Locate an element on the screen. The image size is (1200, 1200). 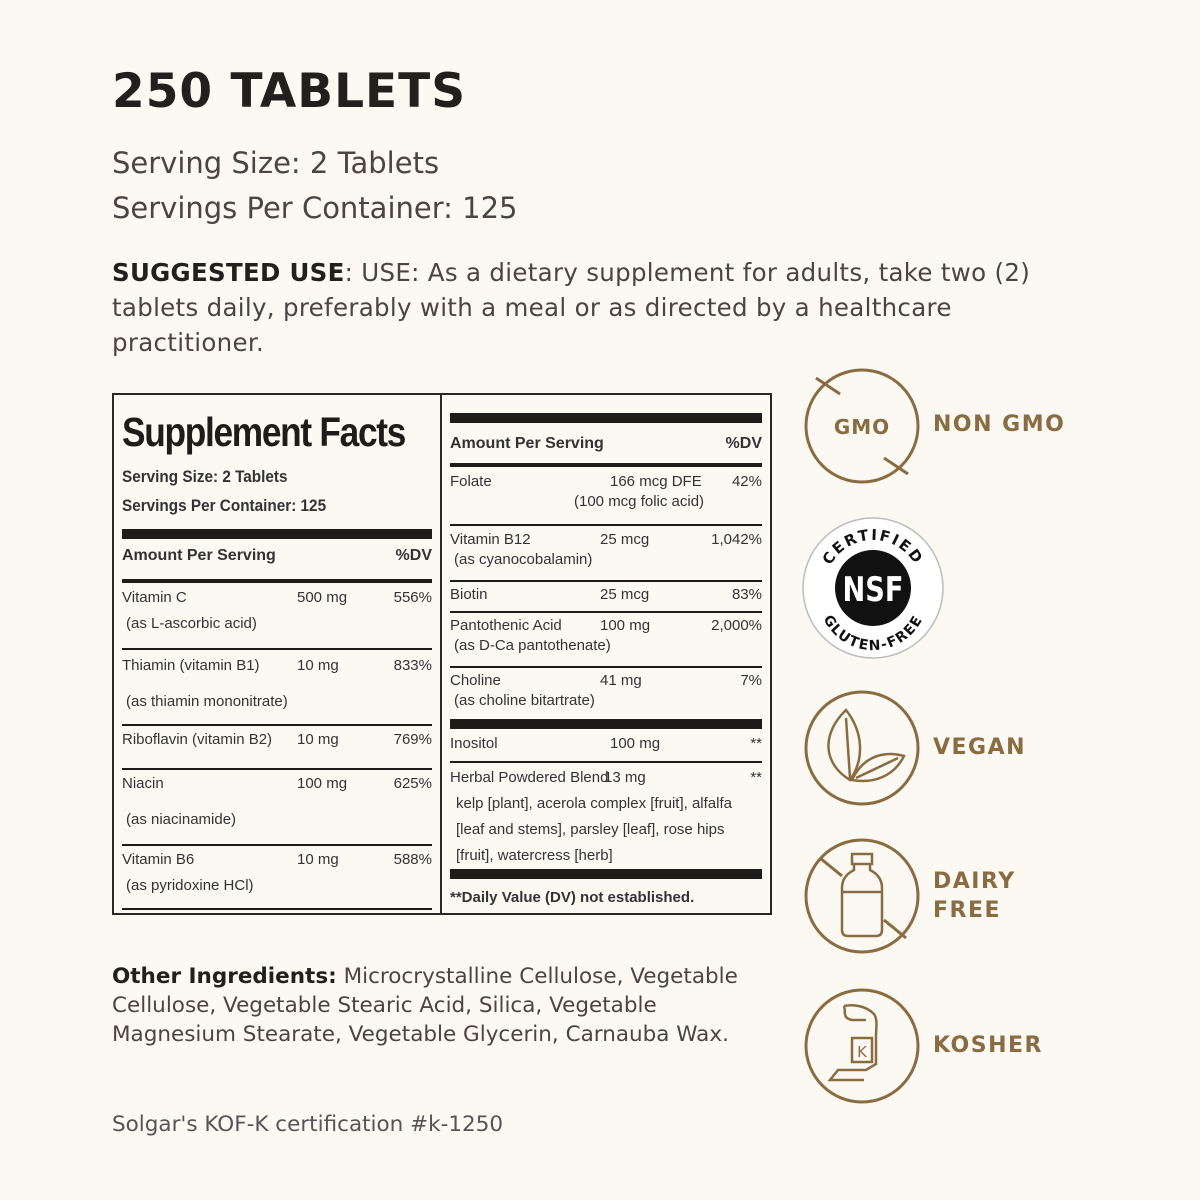
page-title: 250 TABLETS is located at coordinates (289, 91).